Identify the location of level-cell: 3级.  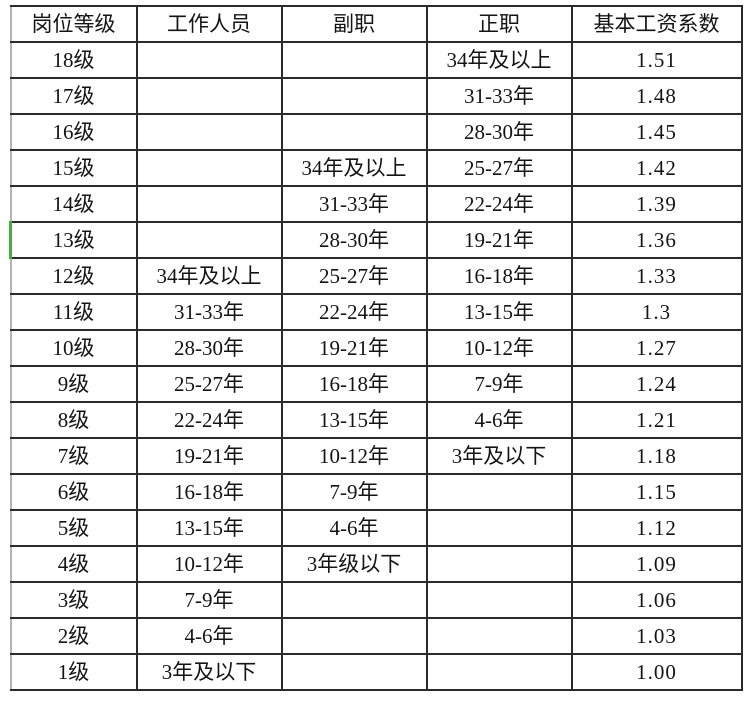
(73, 600).